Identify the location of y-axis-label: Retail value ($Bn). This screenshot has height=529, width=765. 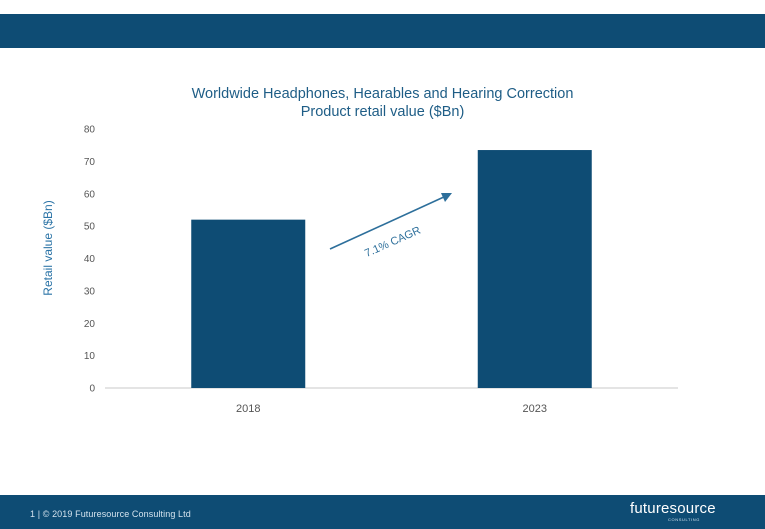
(48, 247).